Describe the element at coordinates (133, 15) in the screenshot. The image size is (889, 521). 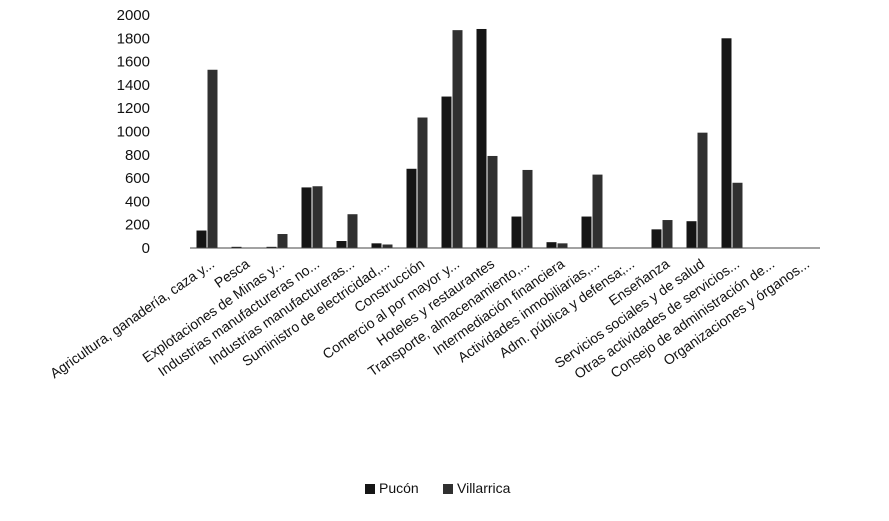
I see `y-tick-label: 2000` at that location.